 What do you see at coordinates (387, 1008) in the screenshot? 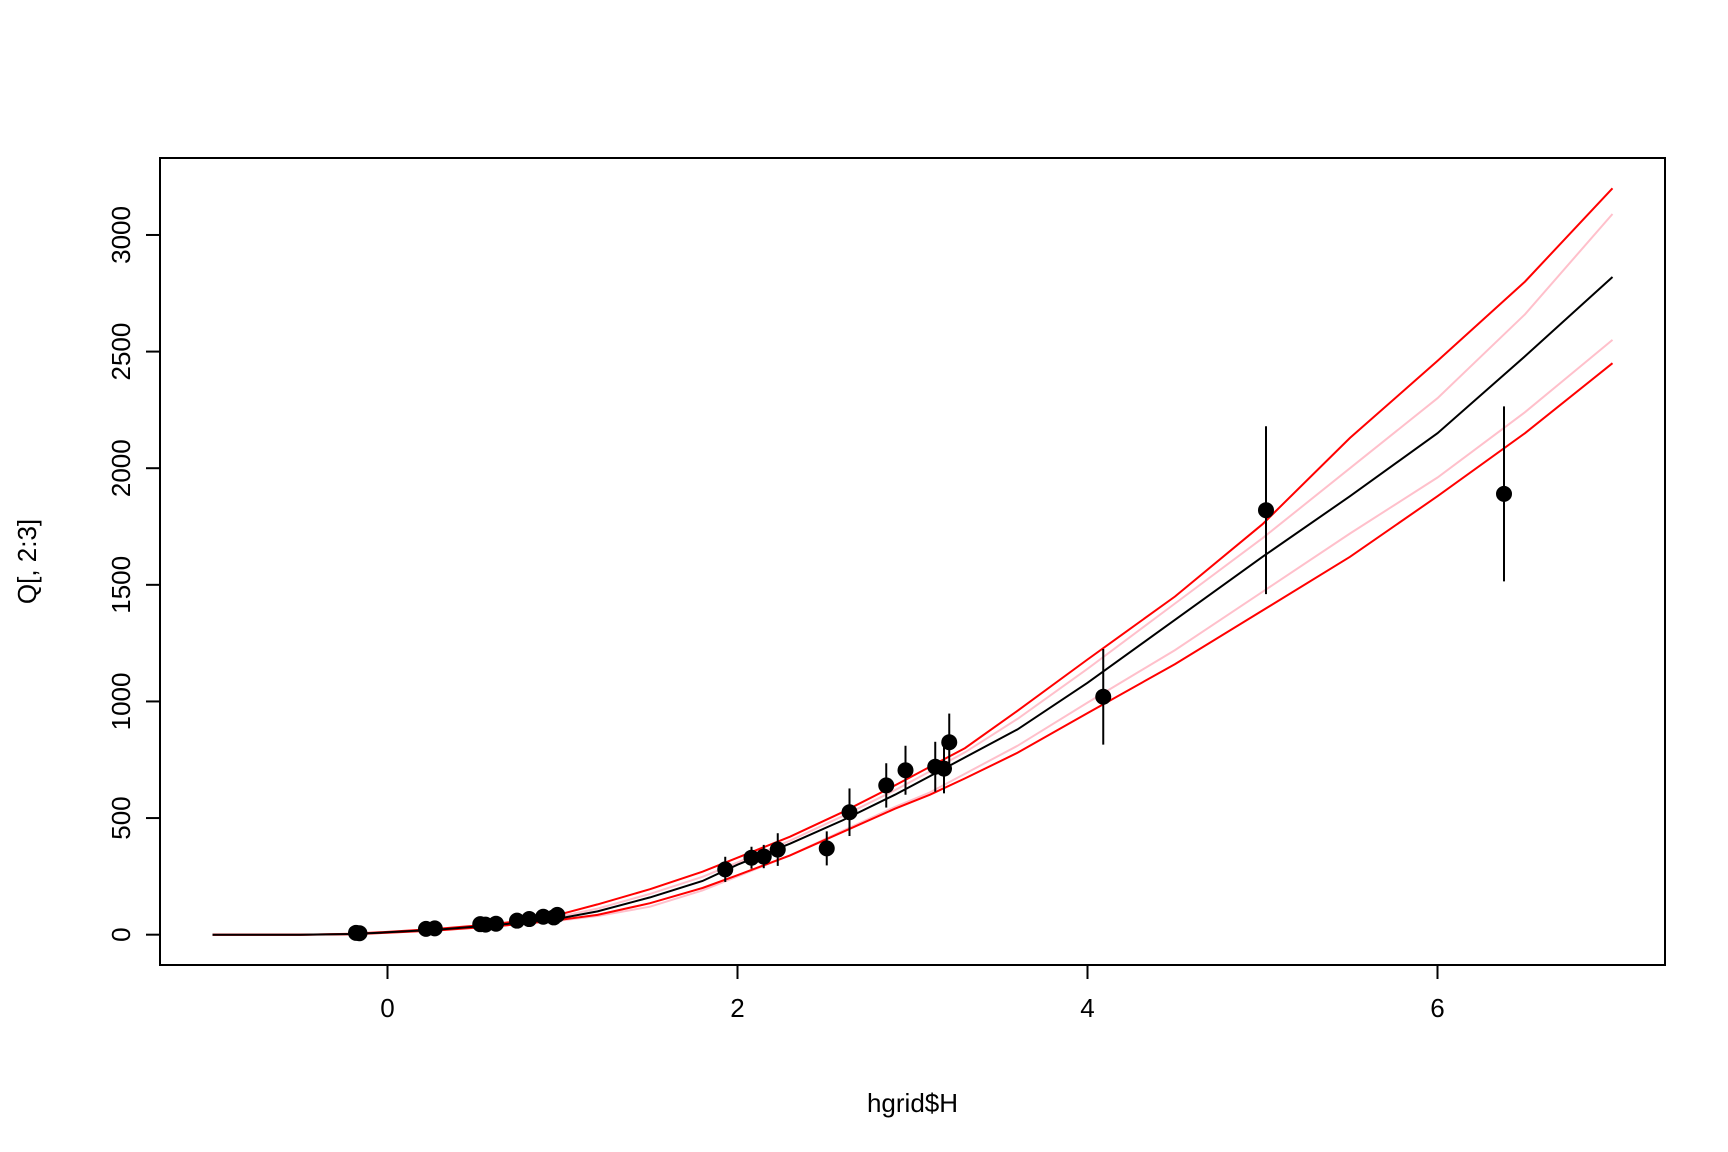
I see `x-tick-label: 0` at bounding box center [387, 1008].